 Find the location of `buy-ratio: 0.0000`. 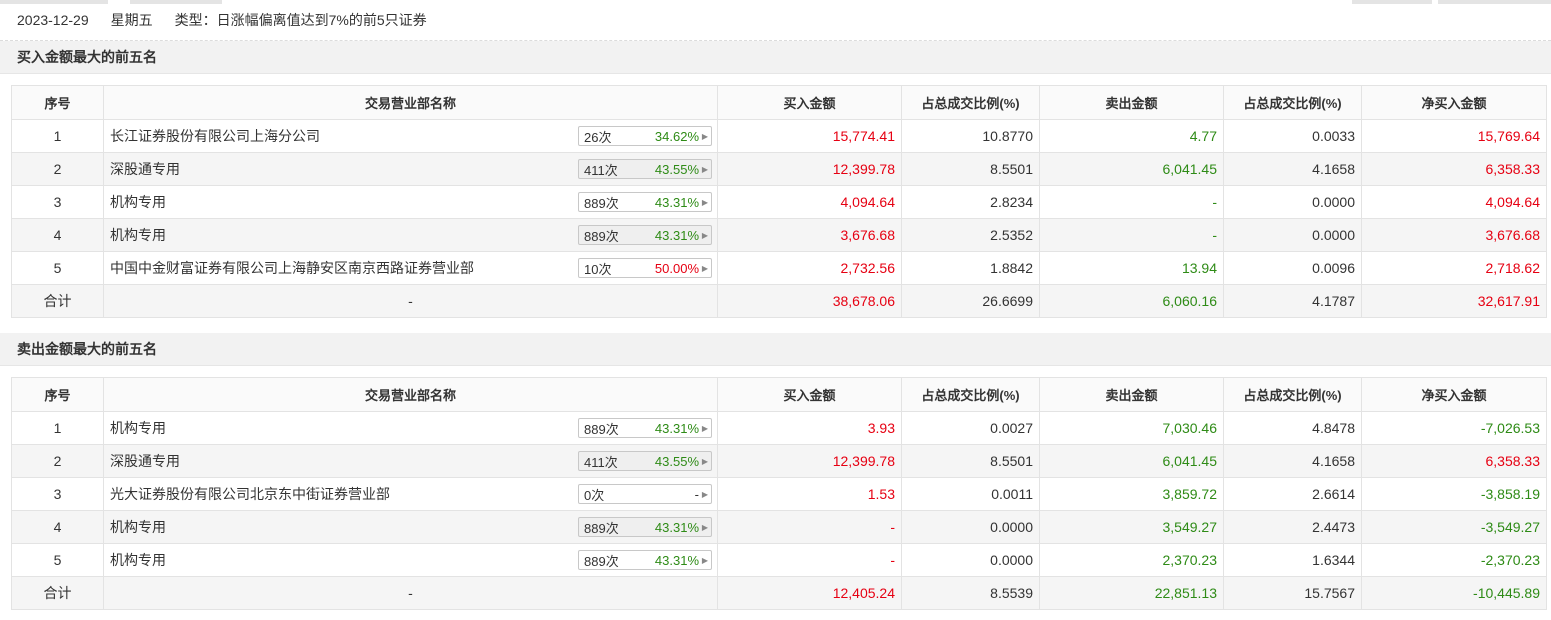

buy-ratio: 0.0000 is located at coordinates (970, 527).